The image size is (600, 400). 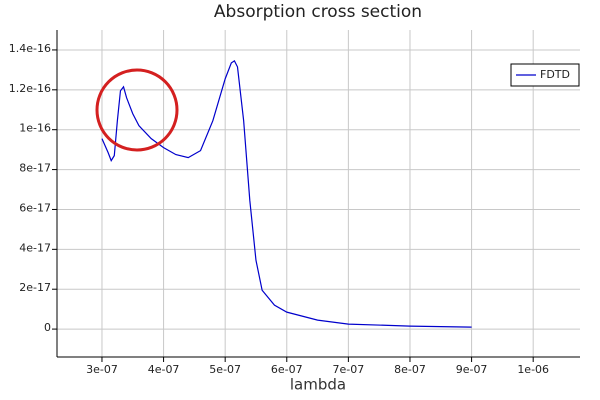 I want to click on legend: FDTD, so click(x=545, y=75).